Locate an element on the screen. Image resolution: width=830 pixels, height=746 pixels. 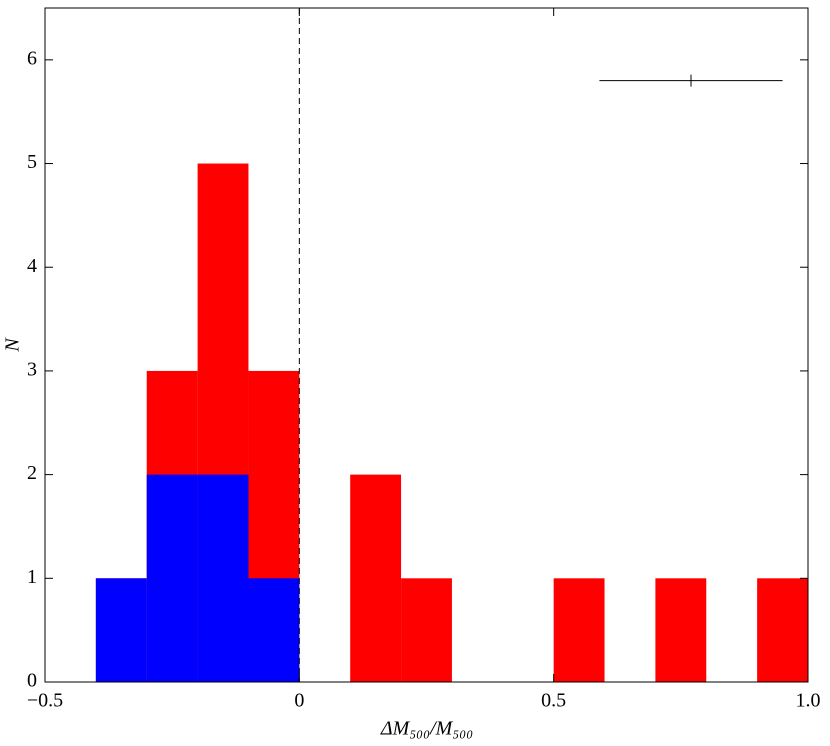
y-tick-label: 2 is located at coordinates (32, 473).